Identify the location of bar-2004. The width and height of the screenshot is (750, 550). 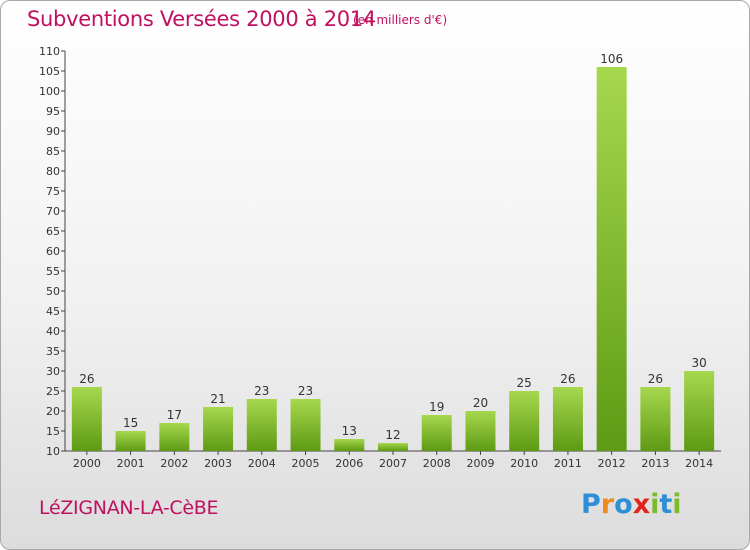
(261, 425).